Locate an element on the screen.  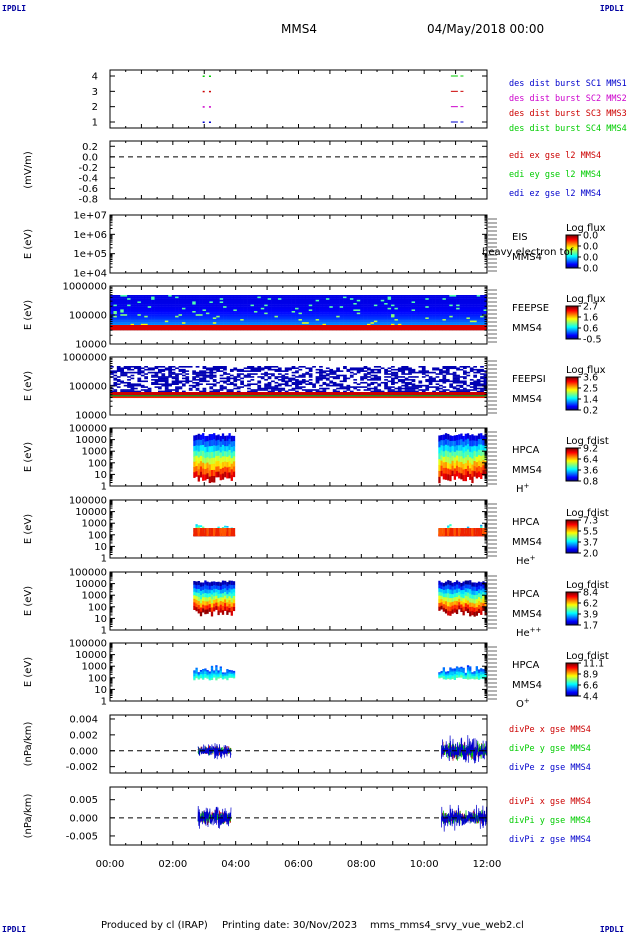
colorbar-frame is located at coordinates (572, 322).